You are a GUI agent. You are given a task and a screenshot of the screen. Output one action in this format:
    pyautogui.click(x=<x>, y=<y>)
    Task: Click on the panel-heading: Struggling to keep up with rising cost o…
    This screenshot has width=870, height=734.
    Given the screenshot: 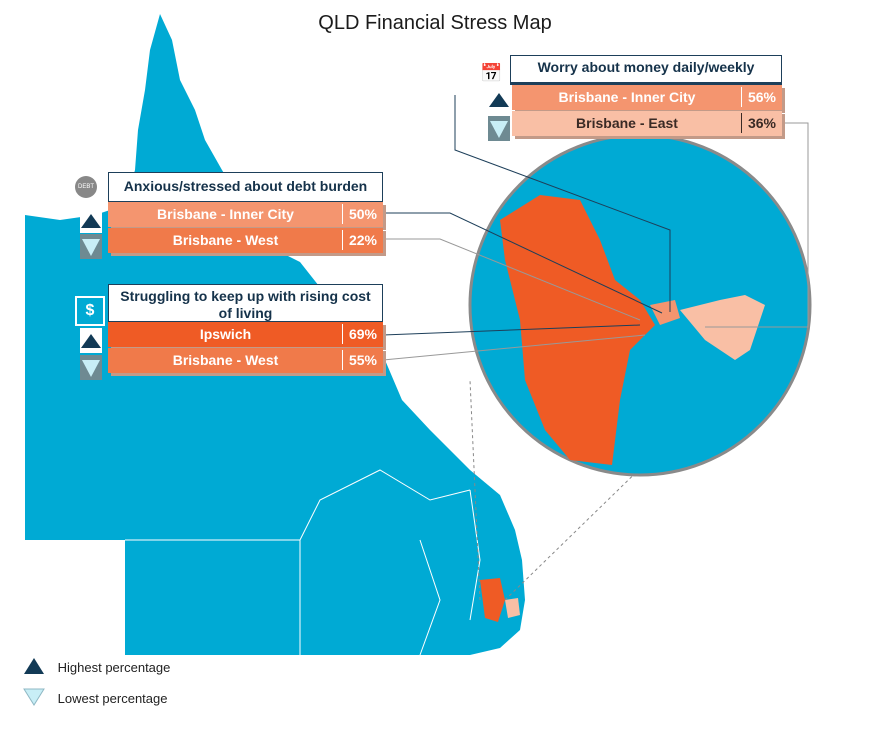 What is the action you would take?
    pyautogui.click(x=245, y=304)
    